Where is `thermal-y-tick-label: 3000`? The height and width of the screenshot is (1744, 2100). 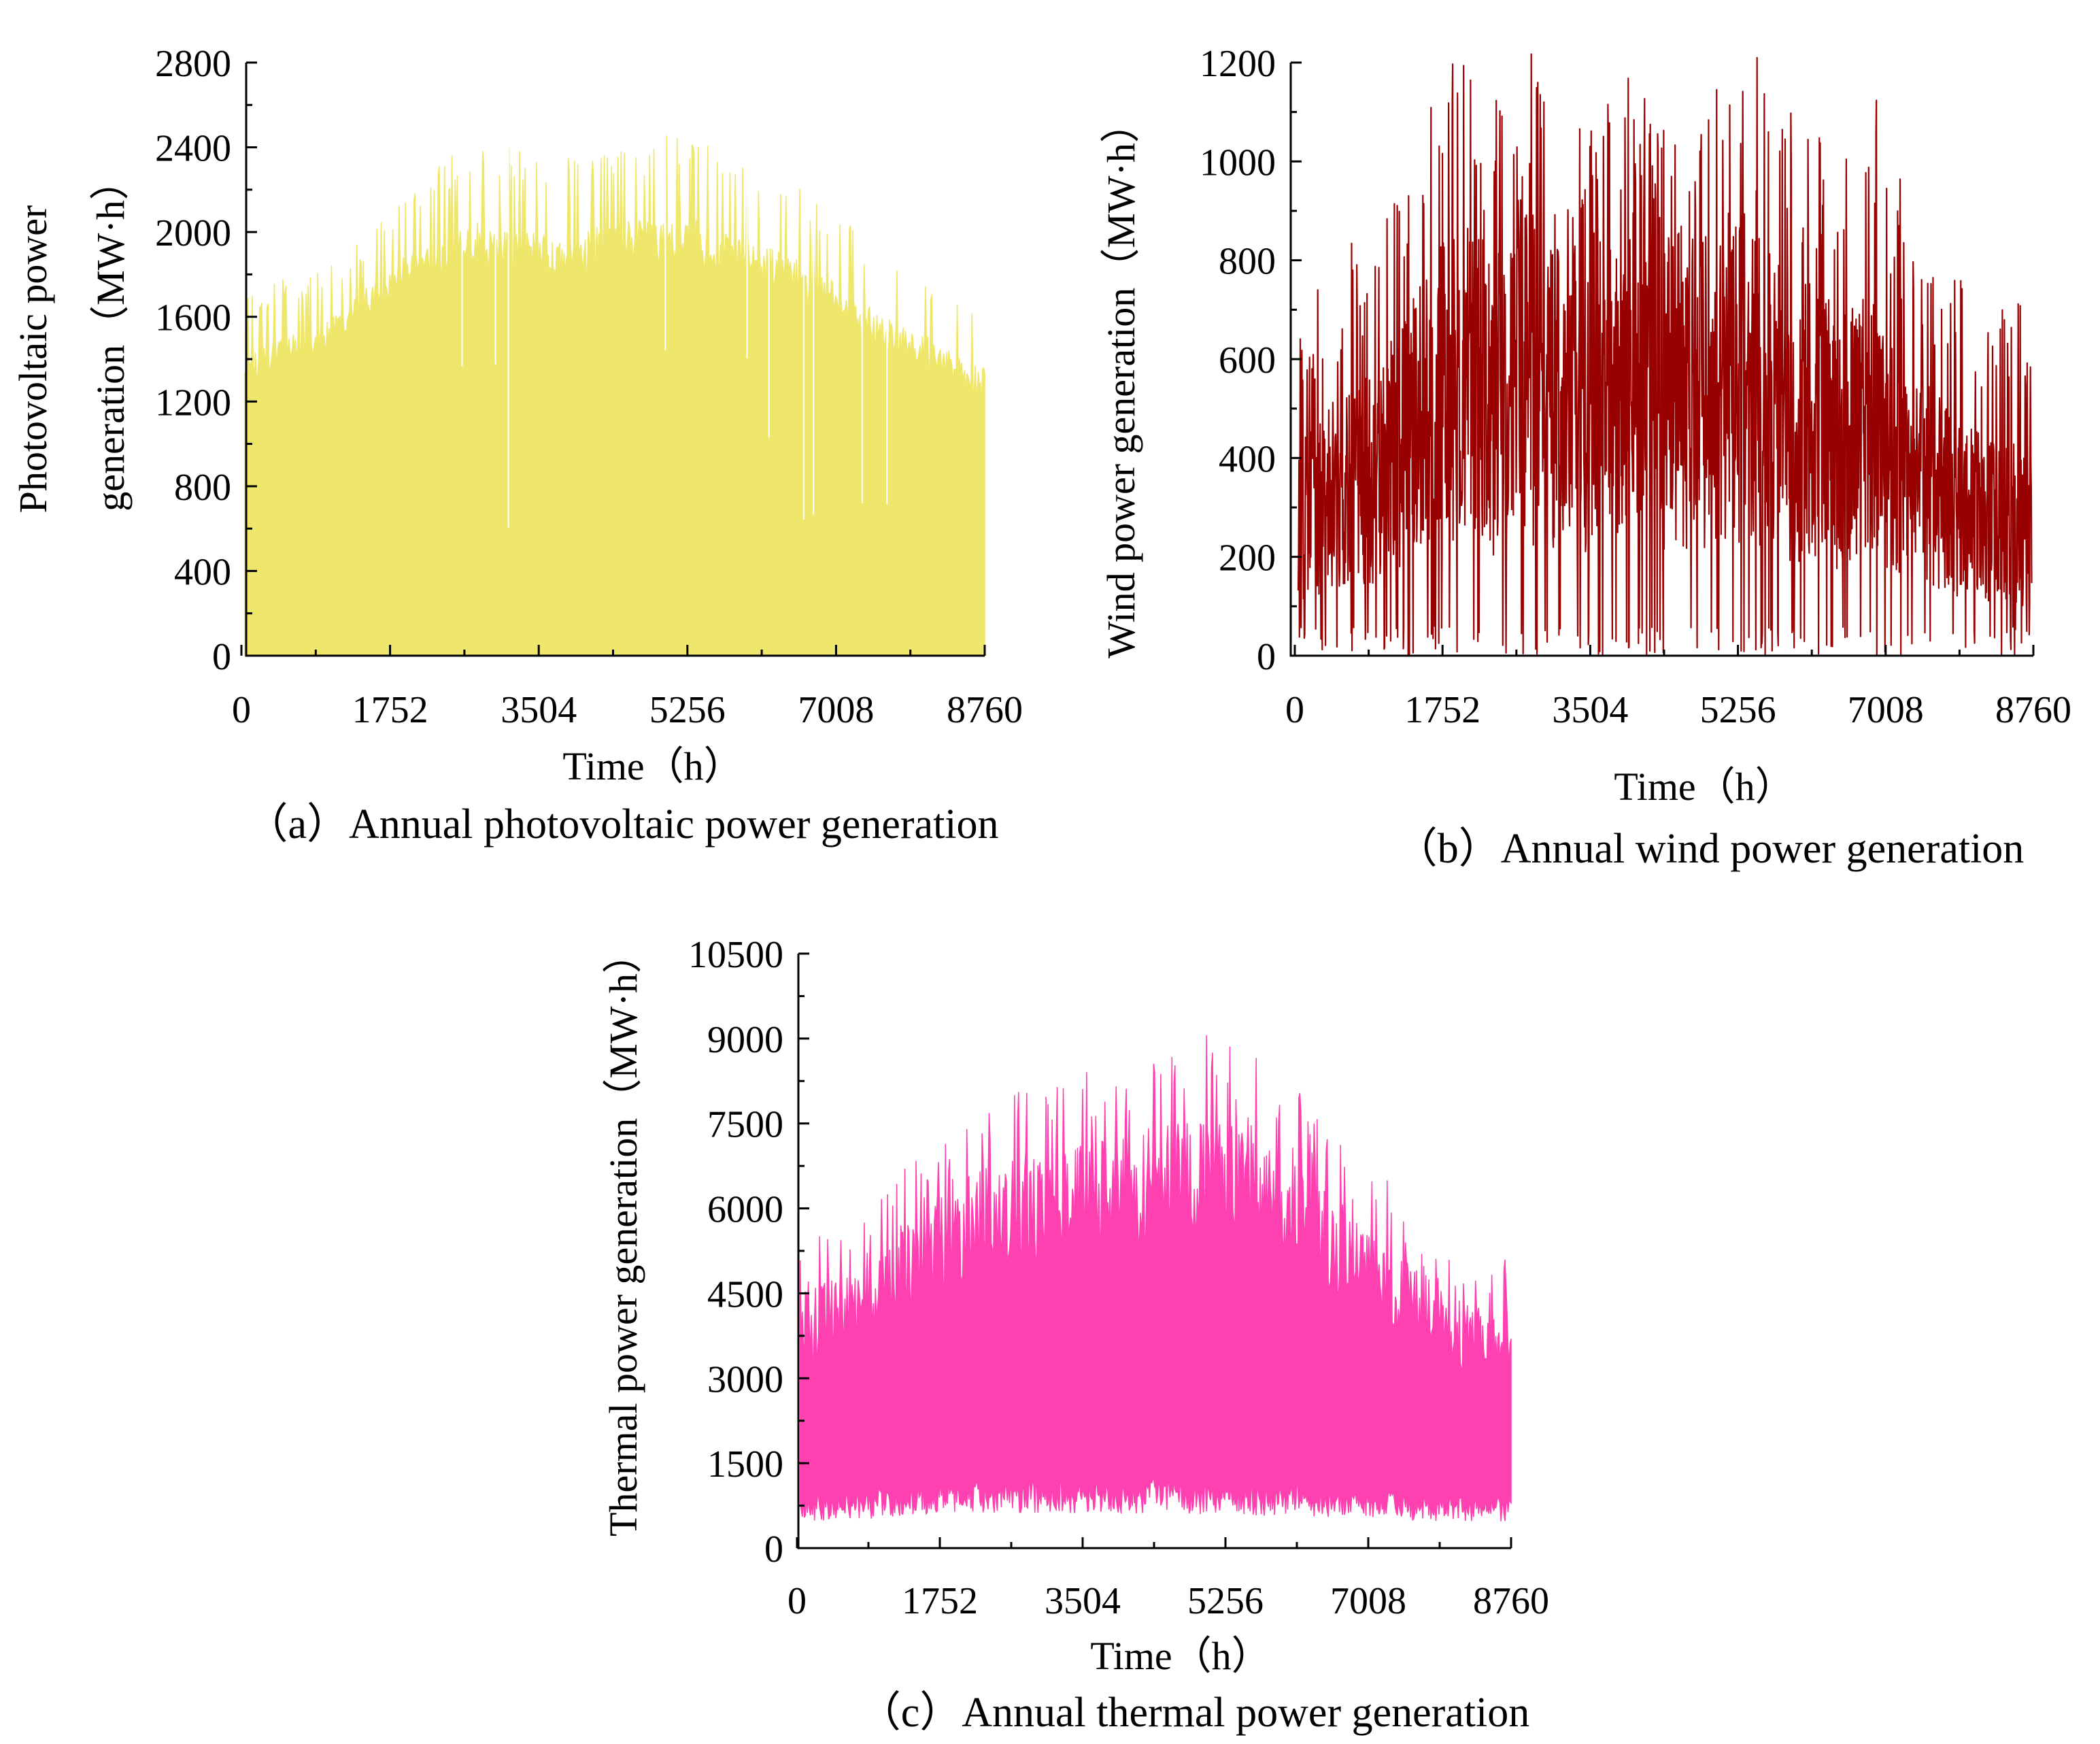
thermal-y-tick-label: 3000 is located at coordinates (745, 1379).